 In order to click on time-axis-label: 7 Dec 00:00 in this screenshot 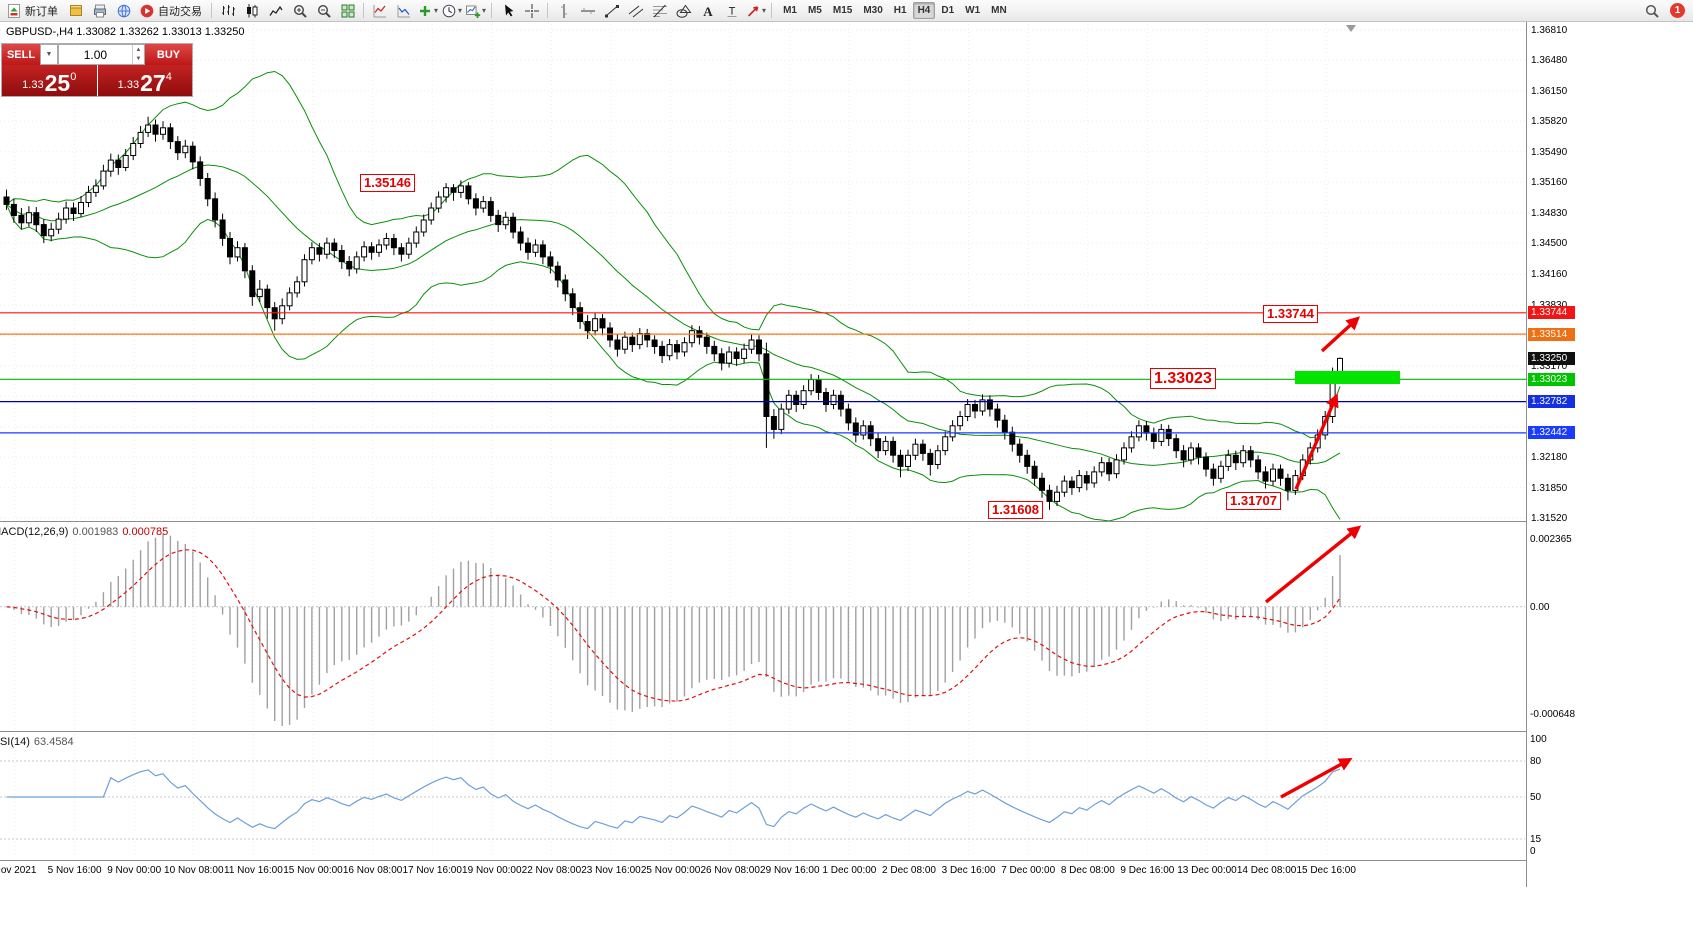, I will do `click(1028, 870)`.